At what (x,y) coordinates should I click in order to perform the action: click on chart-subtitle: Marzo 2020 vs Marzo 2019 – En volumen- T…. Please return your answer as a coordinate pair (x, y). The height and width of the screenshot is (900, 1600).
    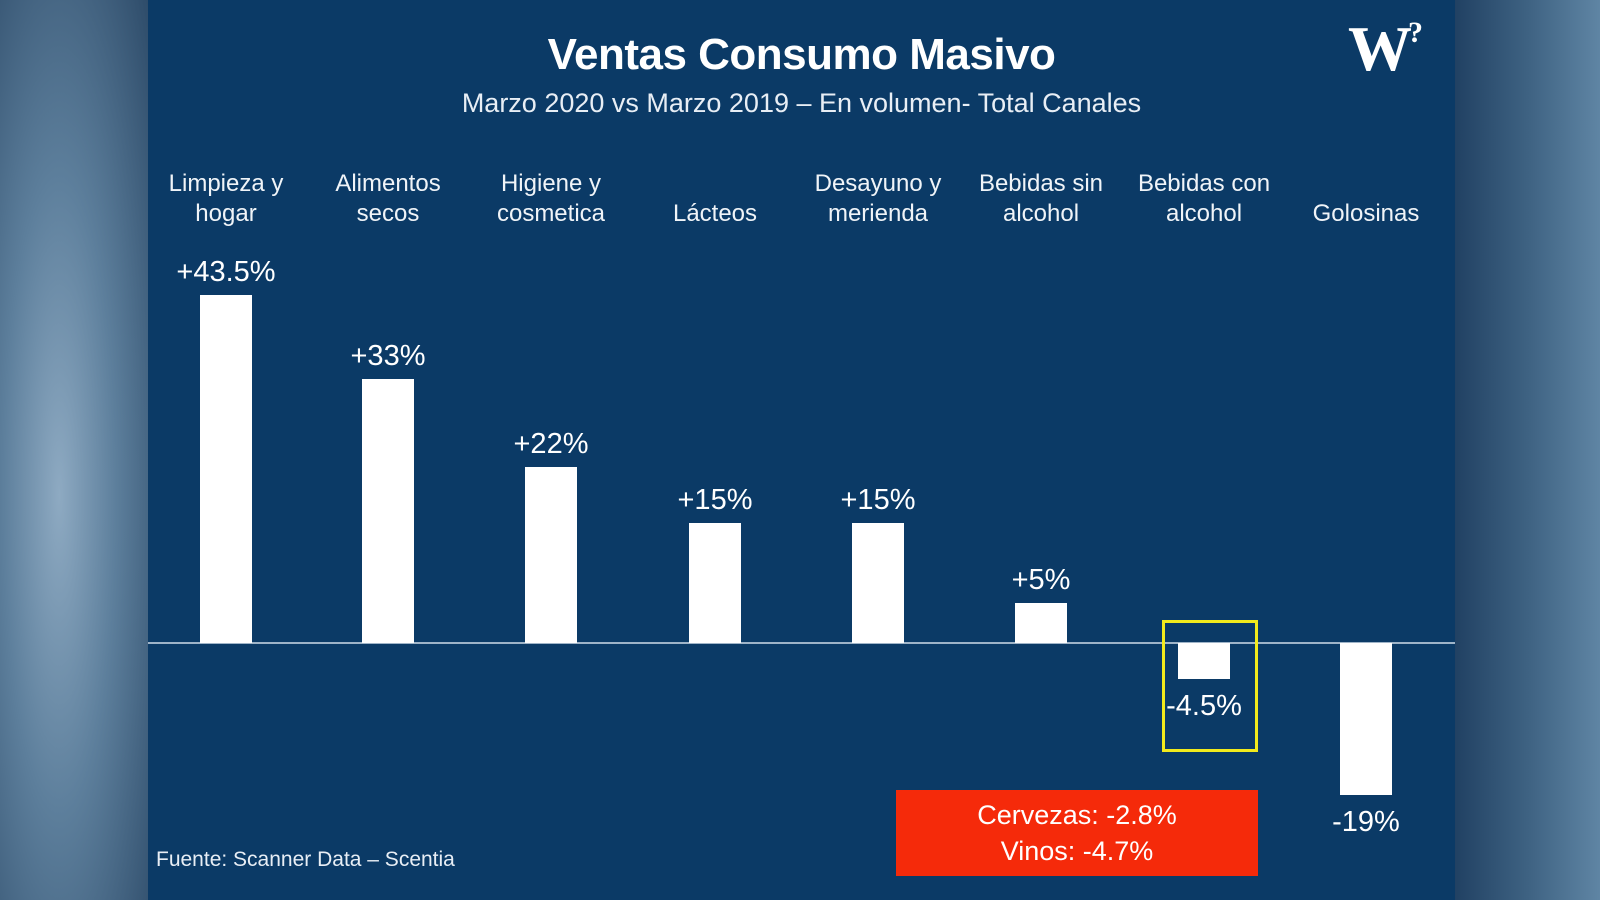
    Looking at the image, I should click on (801, 103).